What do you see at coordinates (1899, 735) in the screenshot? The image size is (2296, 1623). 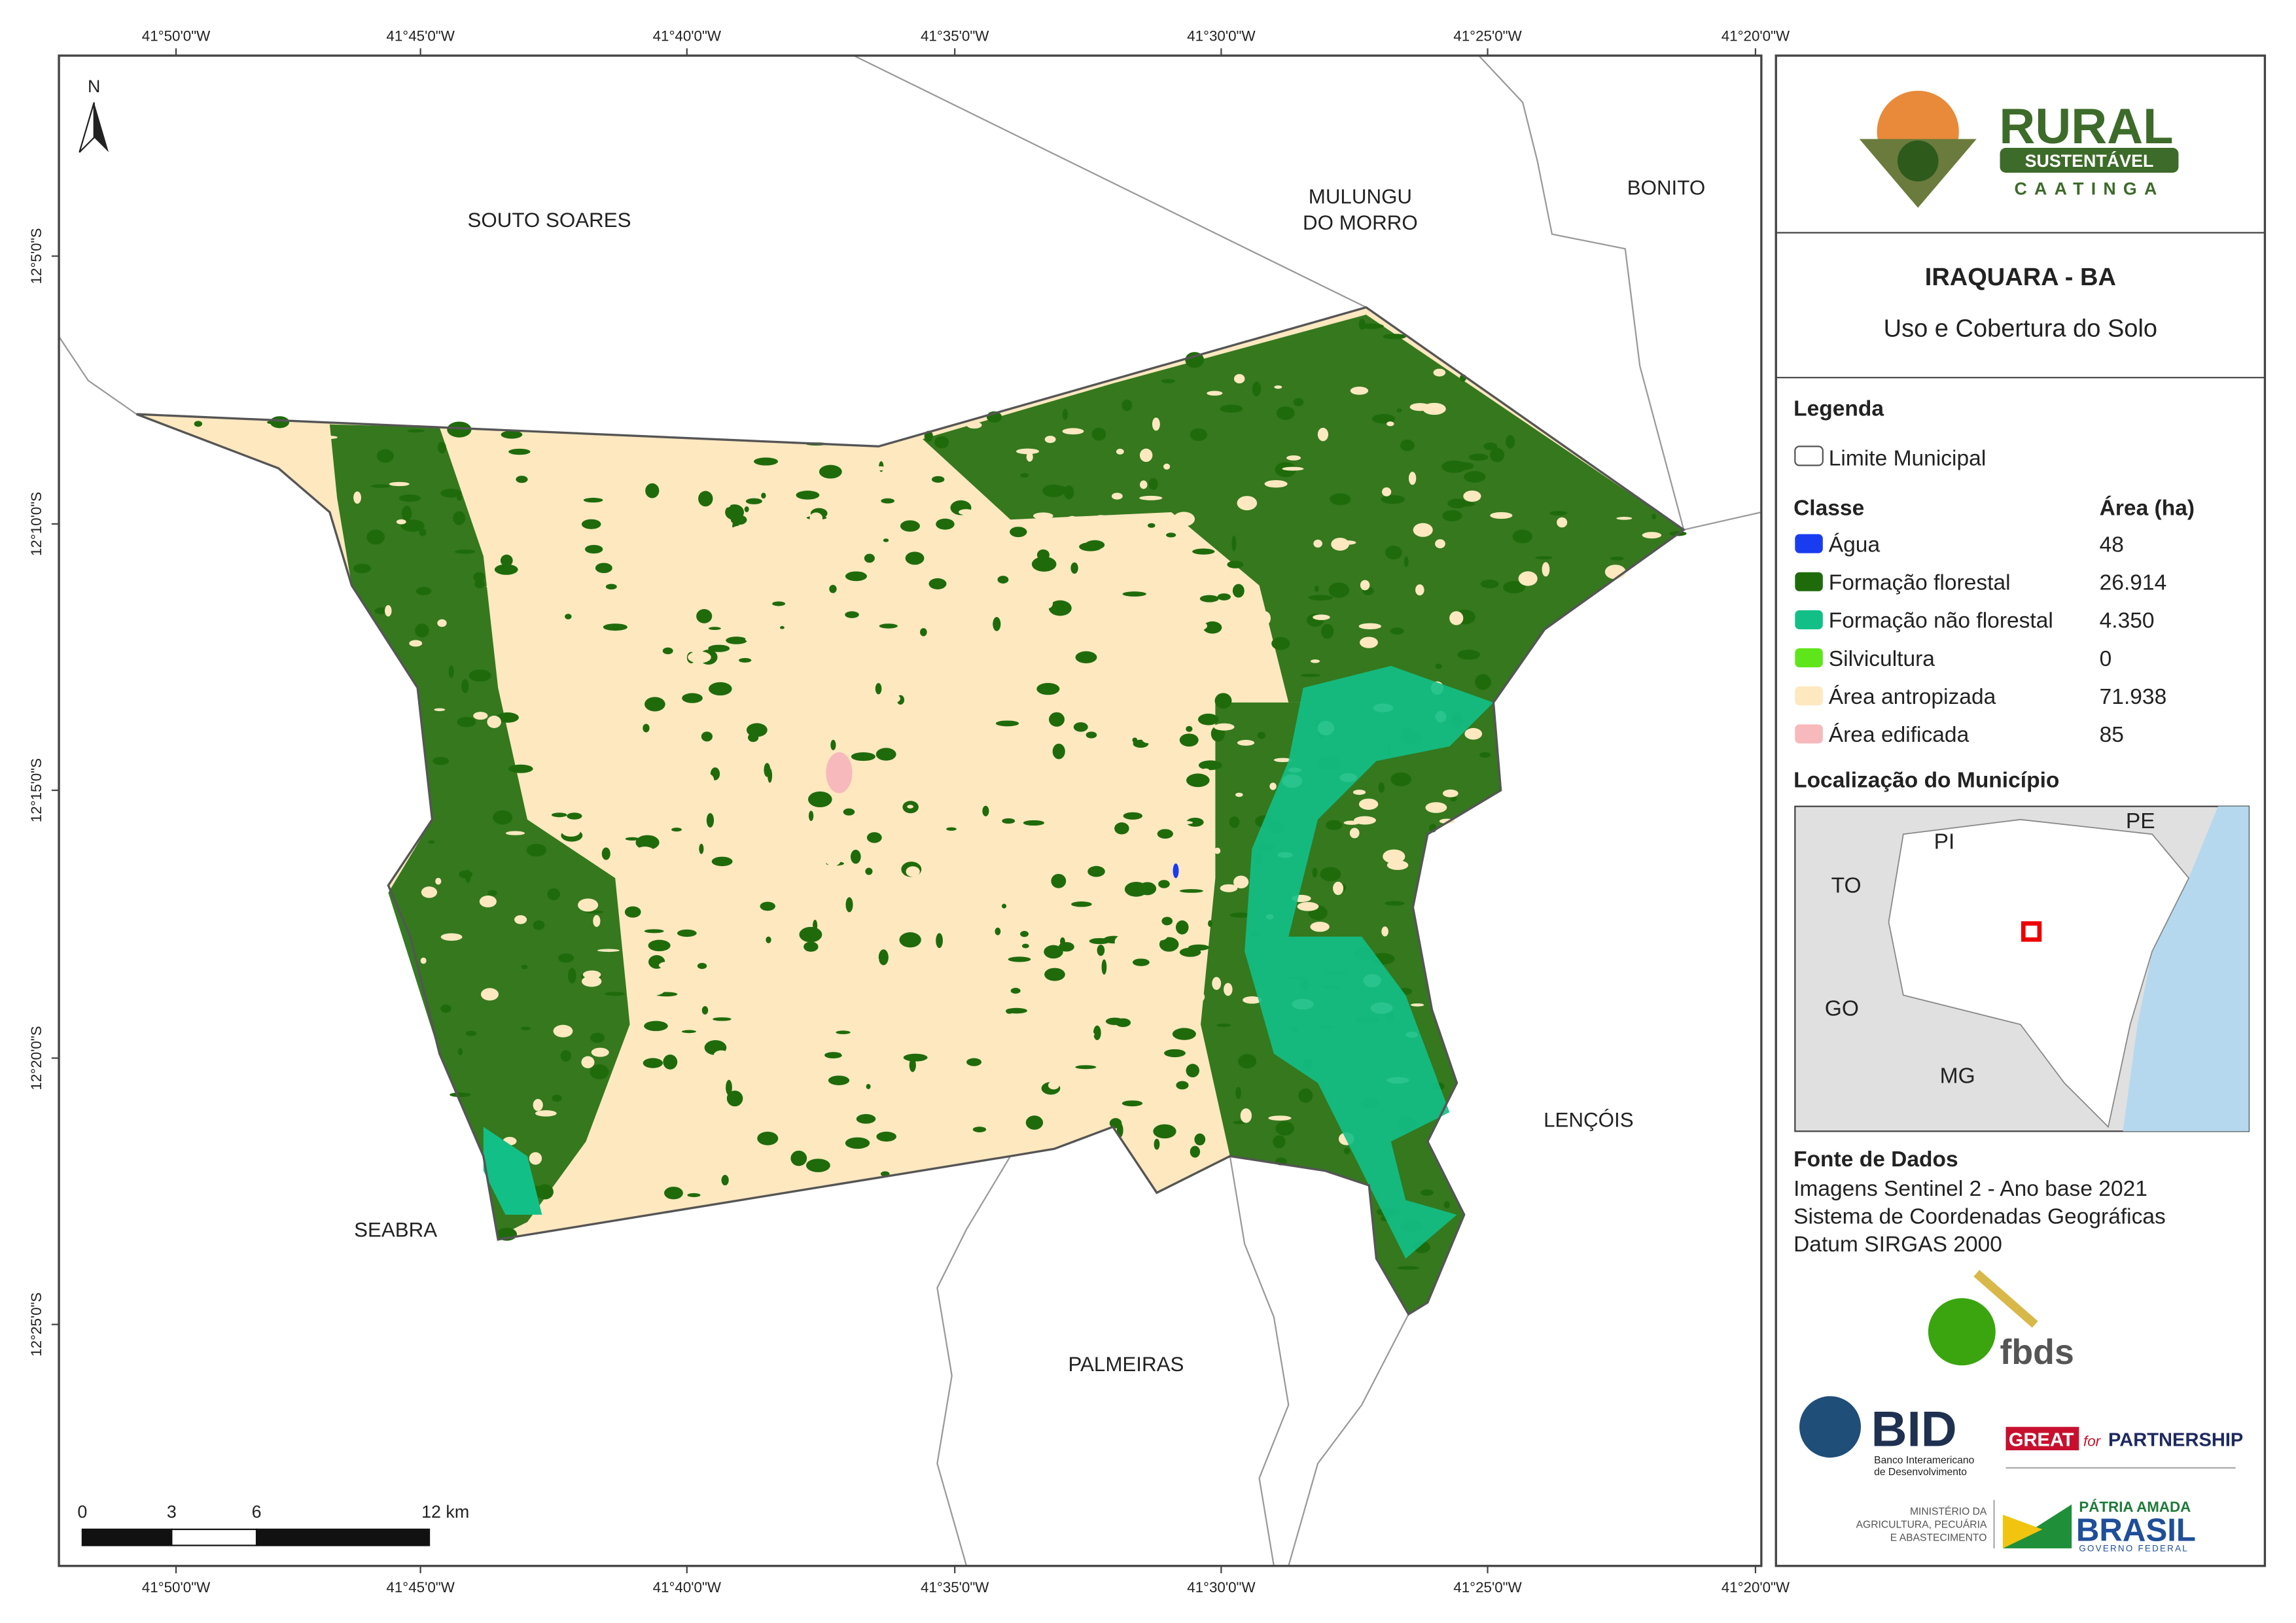 I see `class-name: Área edificada` at bounding box center [1899, 735].